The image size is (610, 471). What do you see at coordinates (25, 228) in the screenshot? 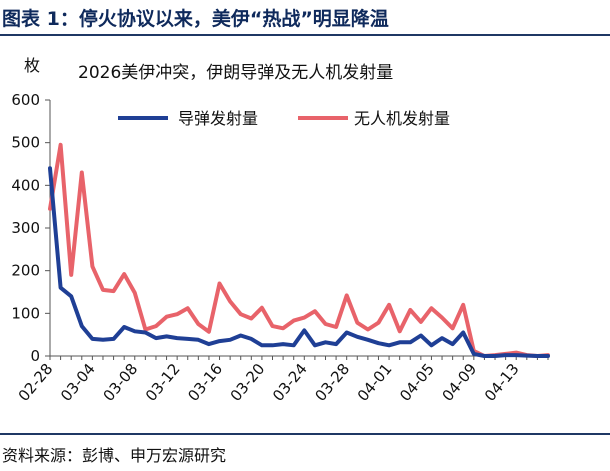
I see `y-tick-label: 300` at bounding box center [25, 228].